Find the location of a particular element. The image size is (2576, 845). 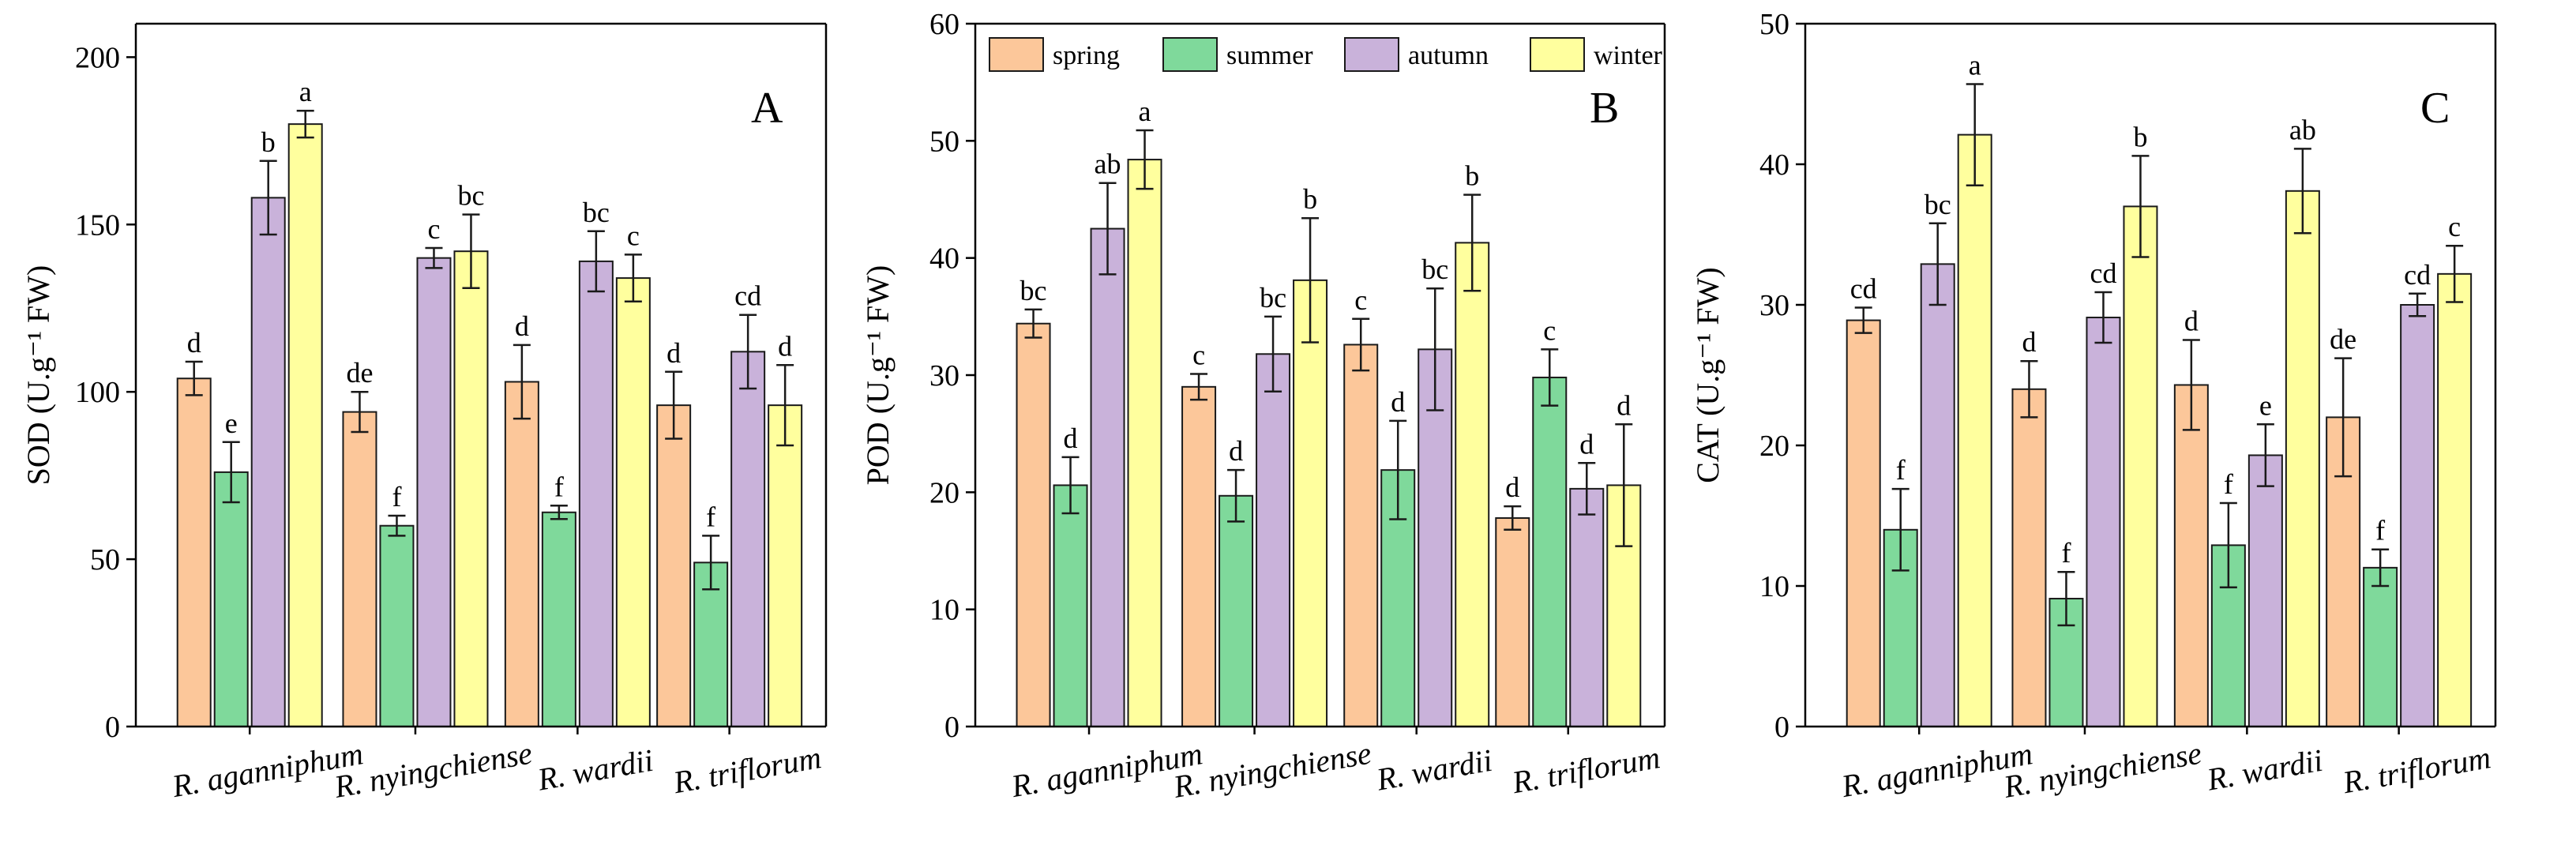

y-axis-title: CAT (U.g⁻¹ FW) is located at coordinates (1707, 375).